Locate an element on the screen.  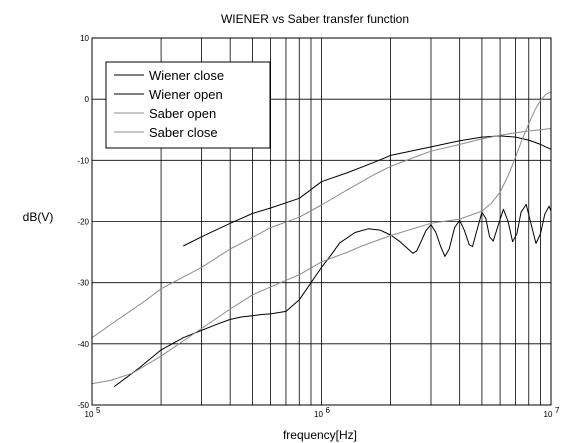
legend-label: Saber close is located at coordinates (183, 132).